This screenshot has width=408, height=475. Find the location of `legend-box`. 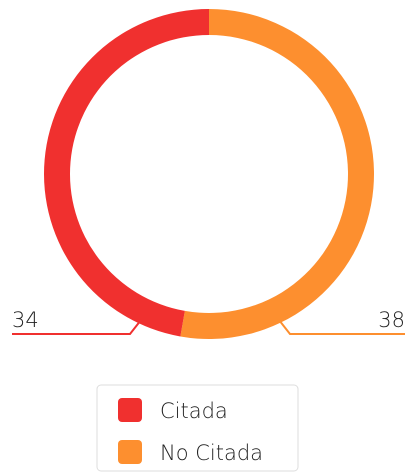

legend-box is located at coordinates (197, 428).